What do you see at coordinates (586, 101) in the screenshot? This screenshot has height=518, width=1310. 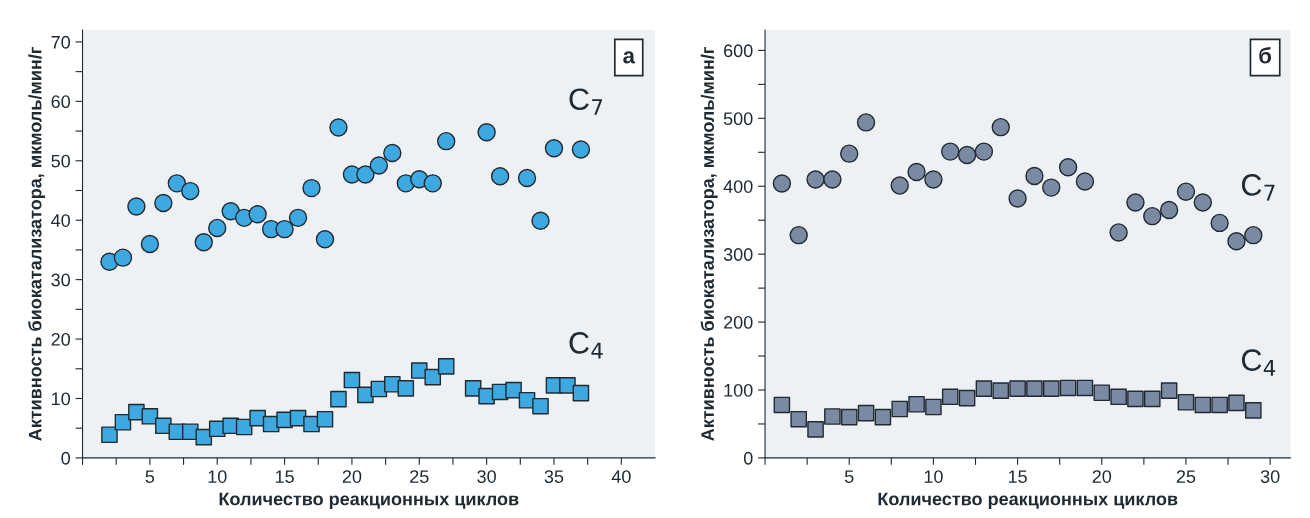 I see `series-label: C$_{7}$` at bounding box center [586, 101].